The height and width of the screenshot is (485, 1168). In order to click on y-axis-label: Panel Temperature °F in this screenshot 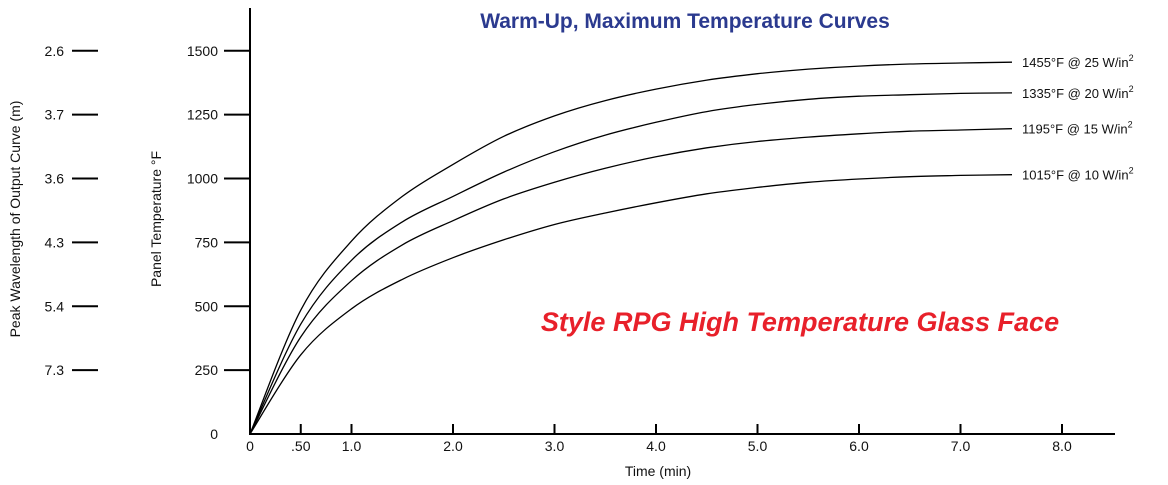, I will do `click(156, 219)`.